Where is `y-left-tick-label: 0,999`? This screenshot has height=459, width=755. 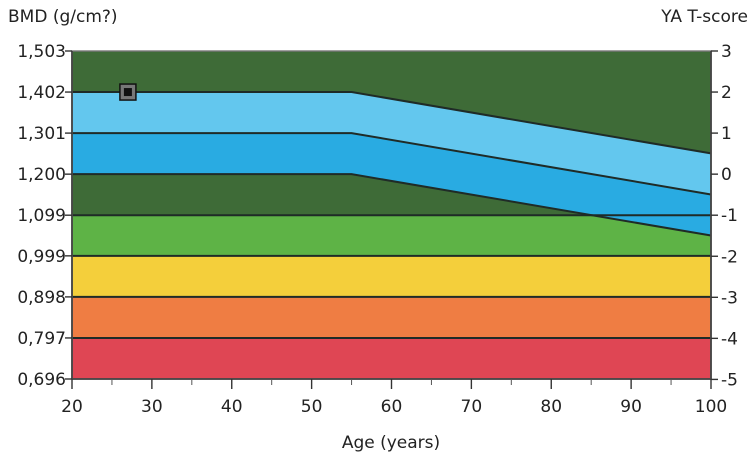 y-left-tick-label: 0,999 is located at coordinates (41, 257).